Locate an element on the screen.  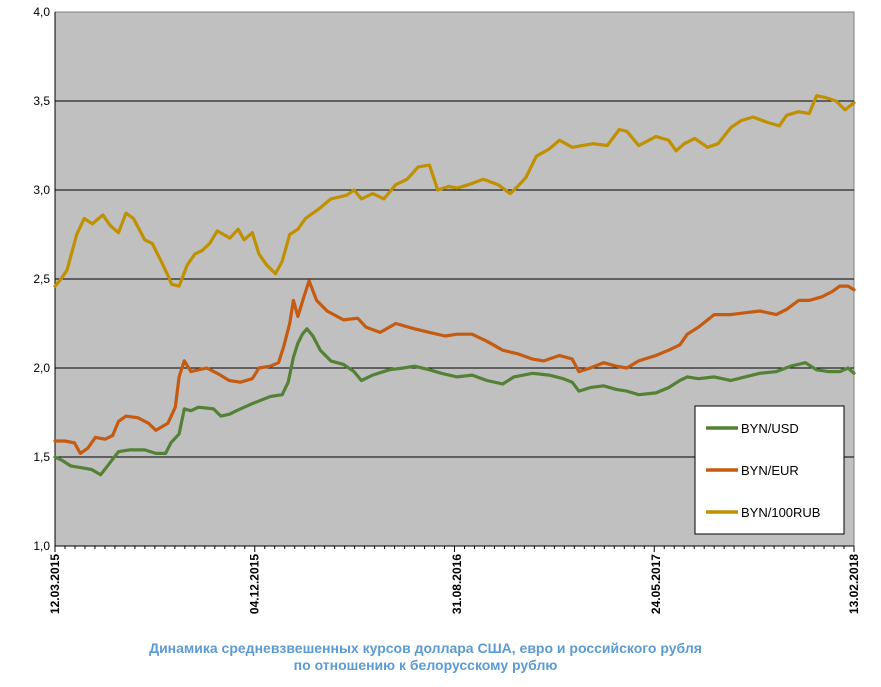
y-axis-tick-labels: 1,0 1,5 2,0 2,5 3,0 3,5 4,0 is located at coordinates (41, 279).